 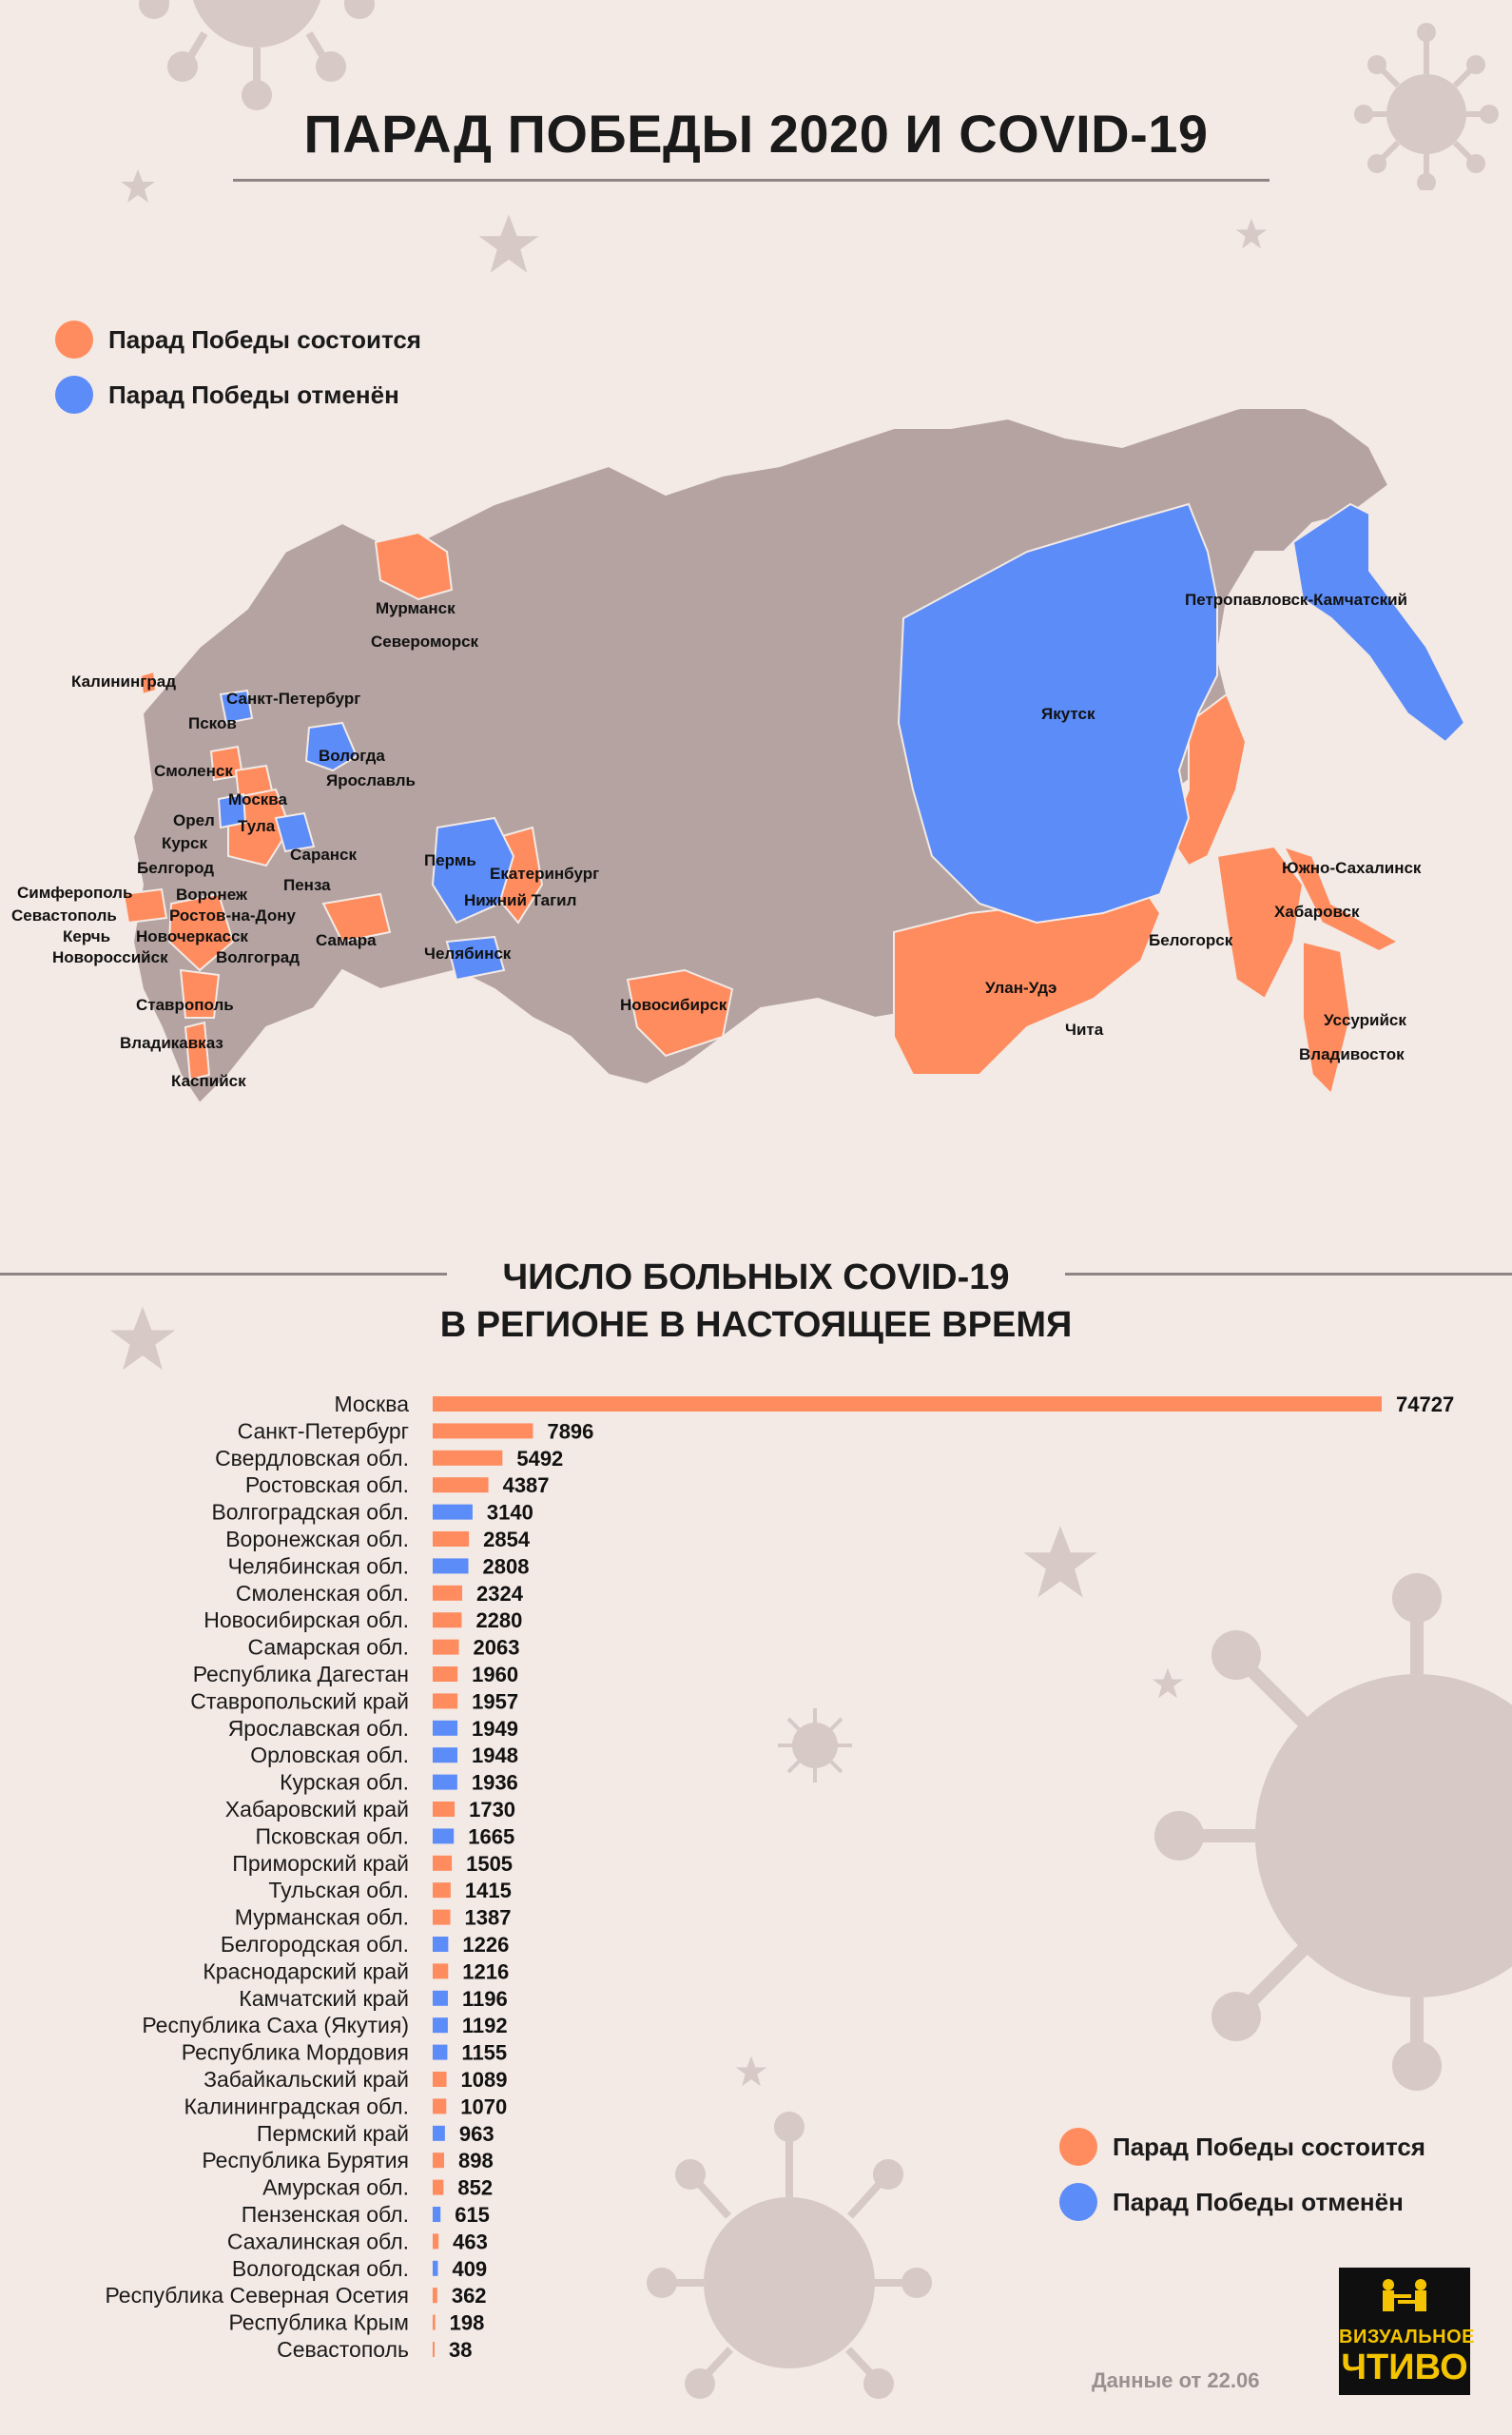 What do you see at coordinates (324, 1998) in the screenshot?
I see `category-label: Камчатский край` at bounding box center [324, 1998].